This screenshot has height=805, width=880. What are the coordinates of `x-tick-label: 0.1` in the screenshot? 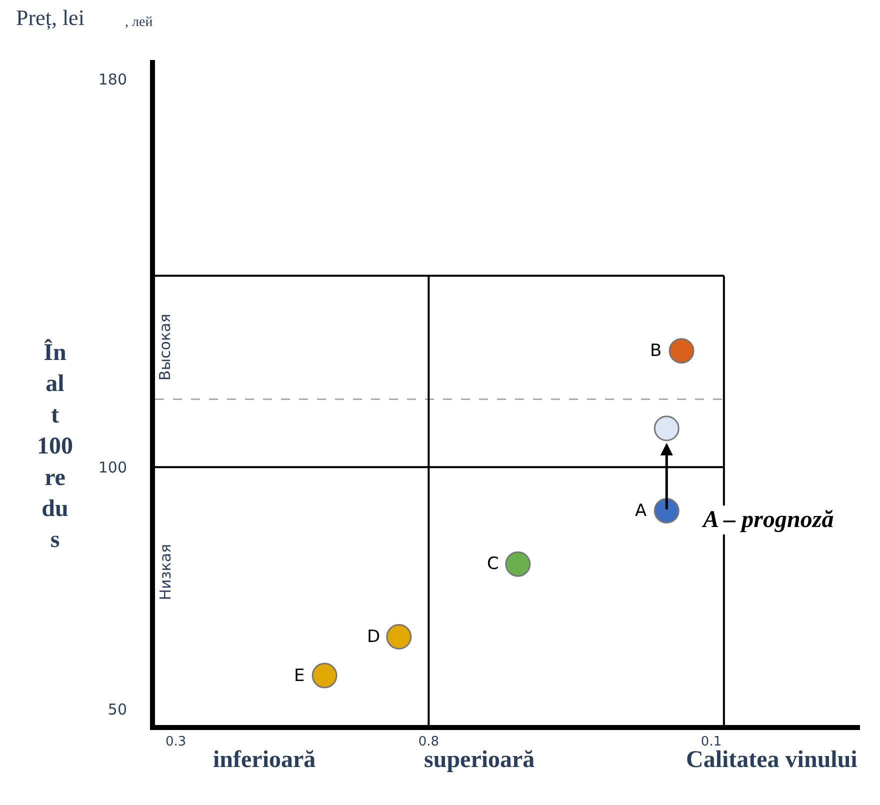 It's located at (711, 742).